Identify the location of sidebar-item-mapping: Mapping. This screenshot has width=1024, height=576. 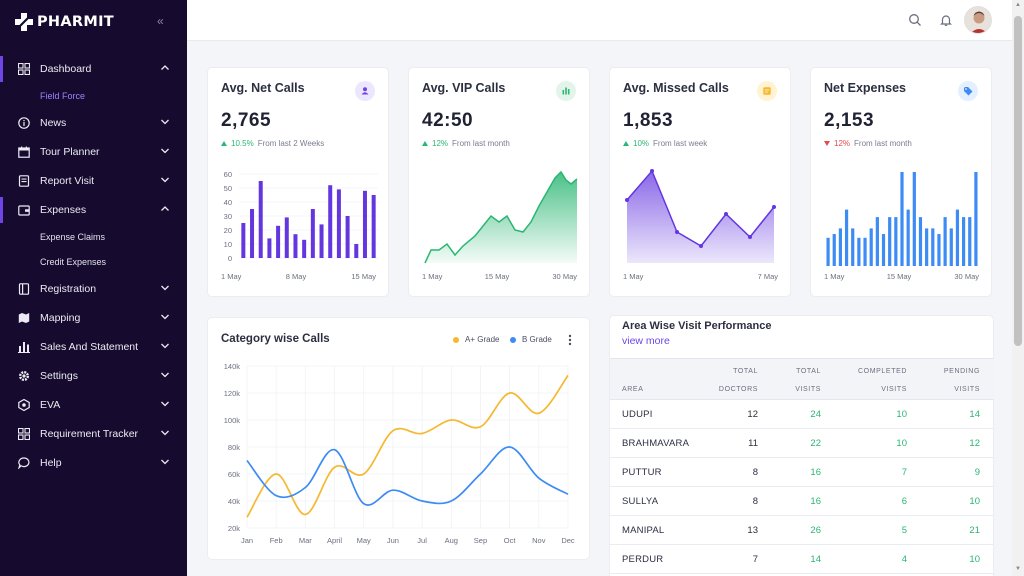
(93, 318).